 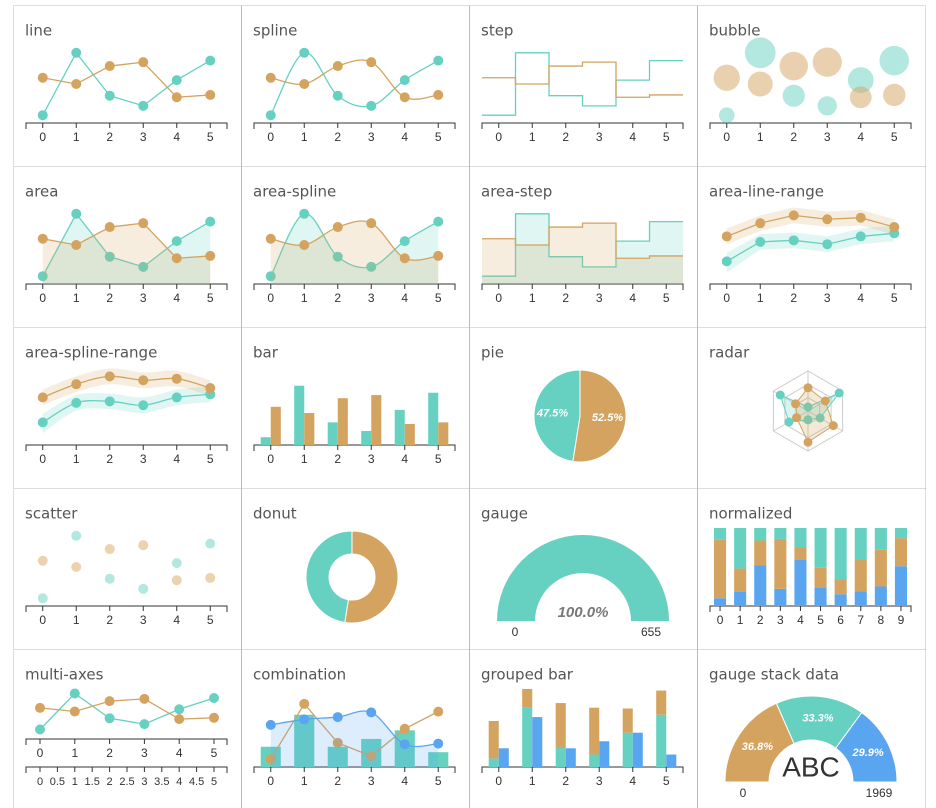 I want to click on gauge-label: 36.8%, so click(x=757, y=747).